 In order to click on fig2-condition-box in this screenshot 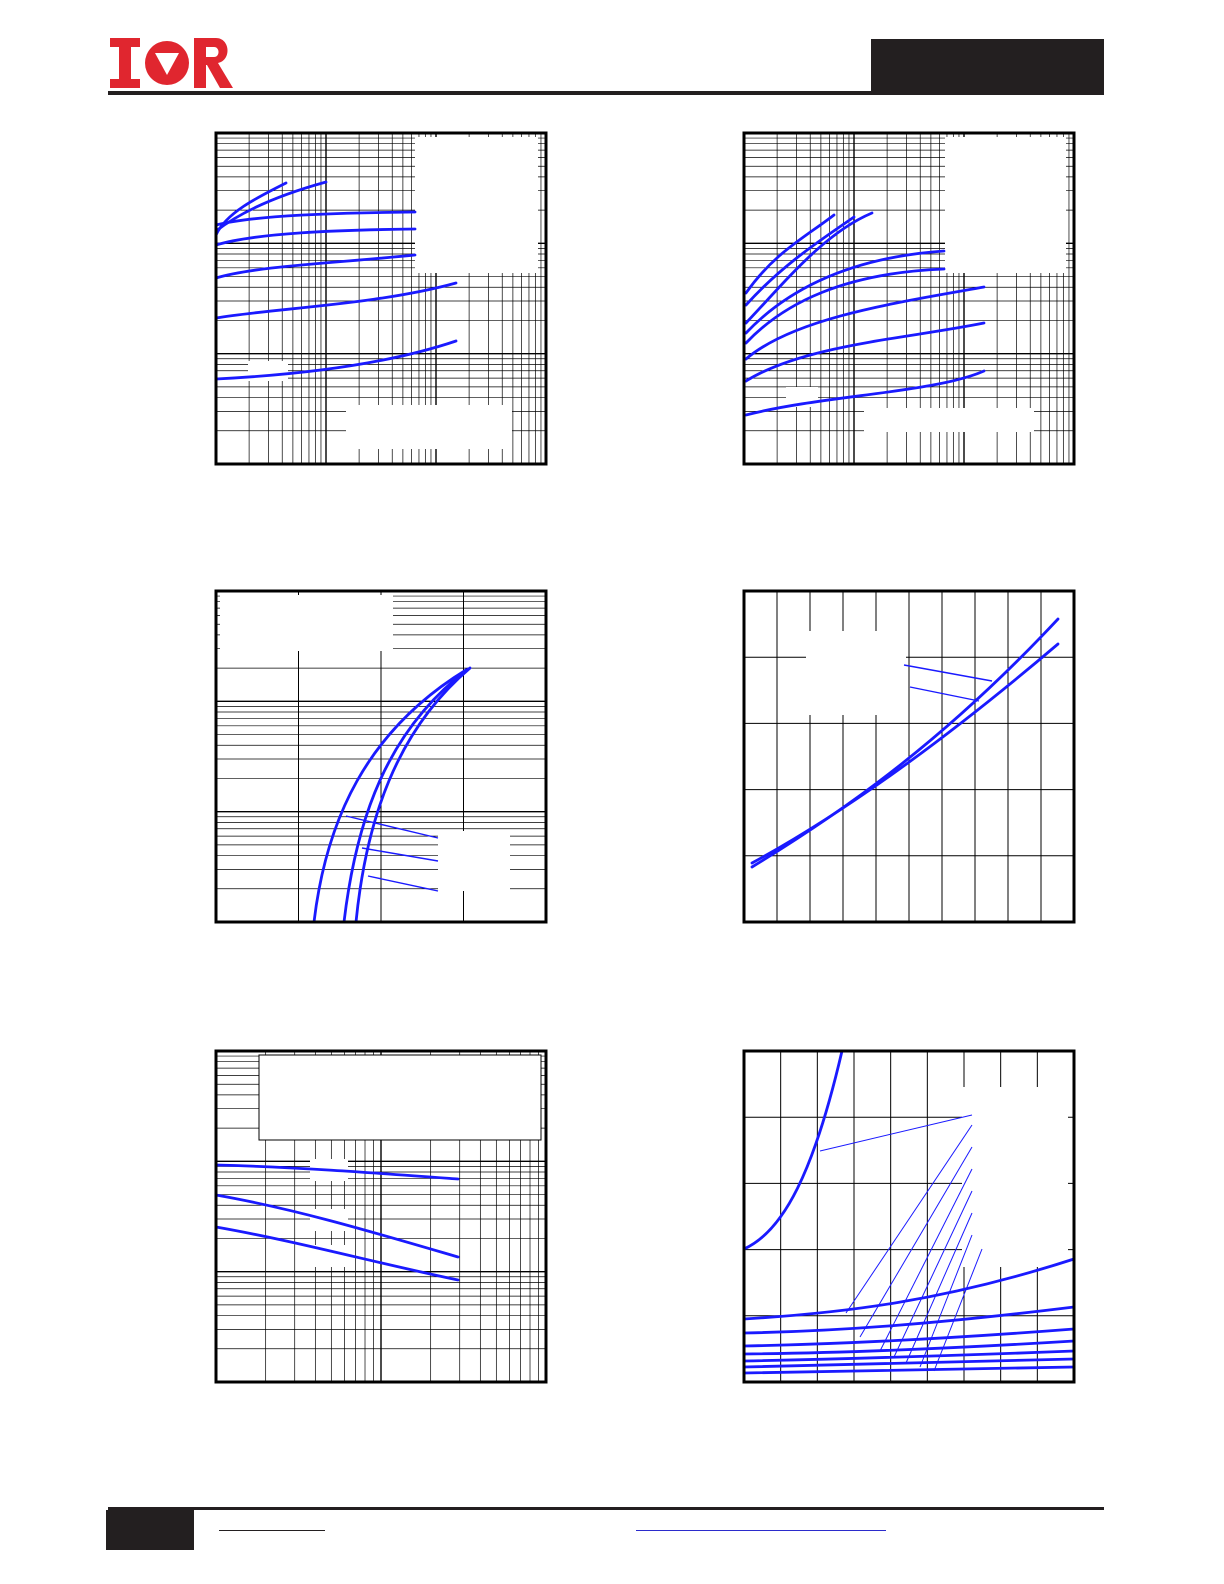, I will do `click(949, 420)`.